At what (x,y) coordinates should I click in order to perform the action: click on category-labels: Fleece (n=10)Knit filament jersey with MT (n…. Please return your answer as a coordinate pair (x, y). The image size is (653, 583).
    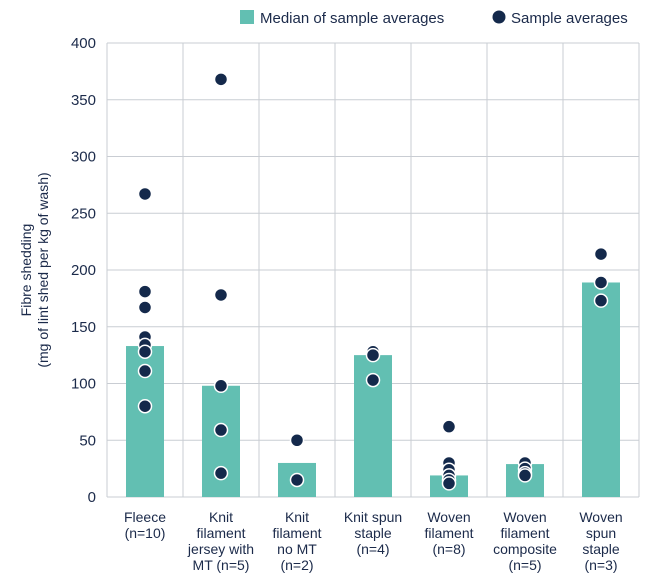
    Looking at the image, I should click on (373, 541).